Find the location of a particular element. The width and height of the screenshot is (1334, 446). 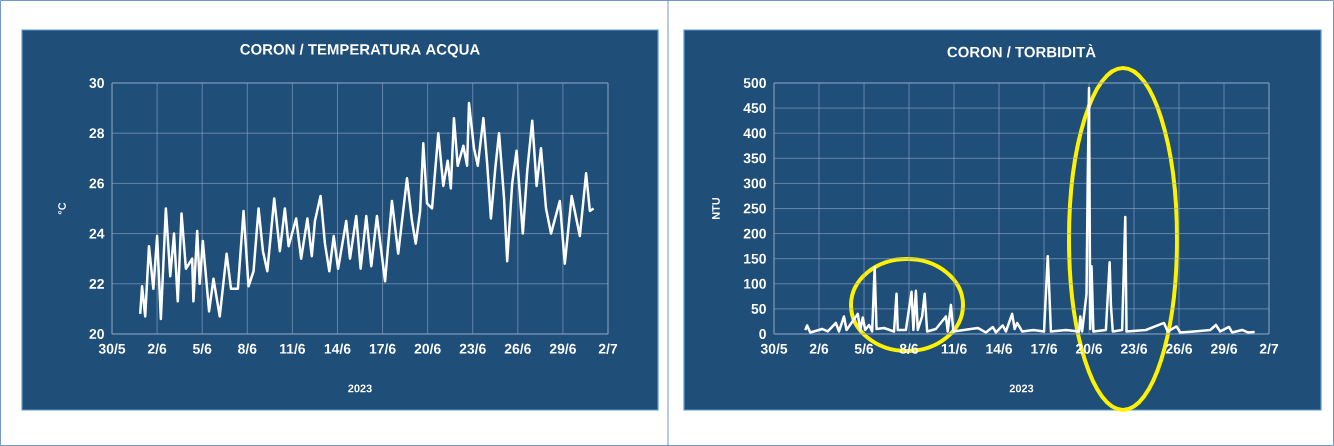

y-tick-label: 250 is located at coordinates (754, 208).